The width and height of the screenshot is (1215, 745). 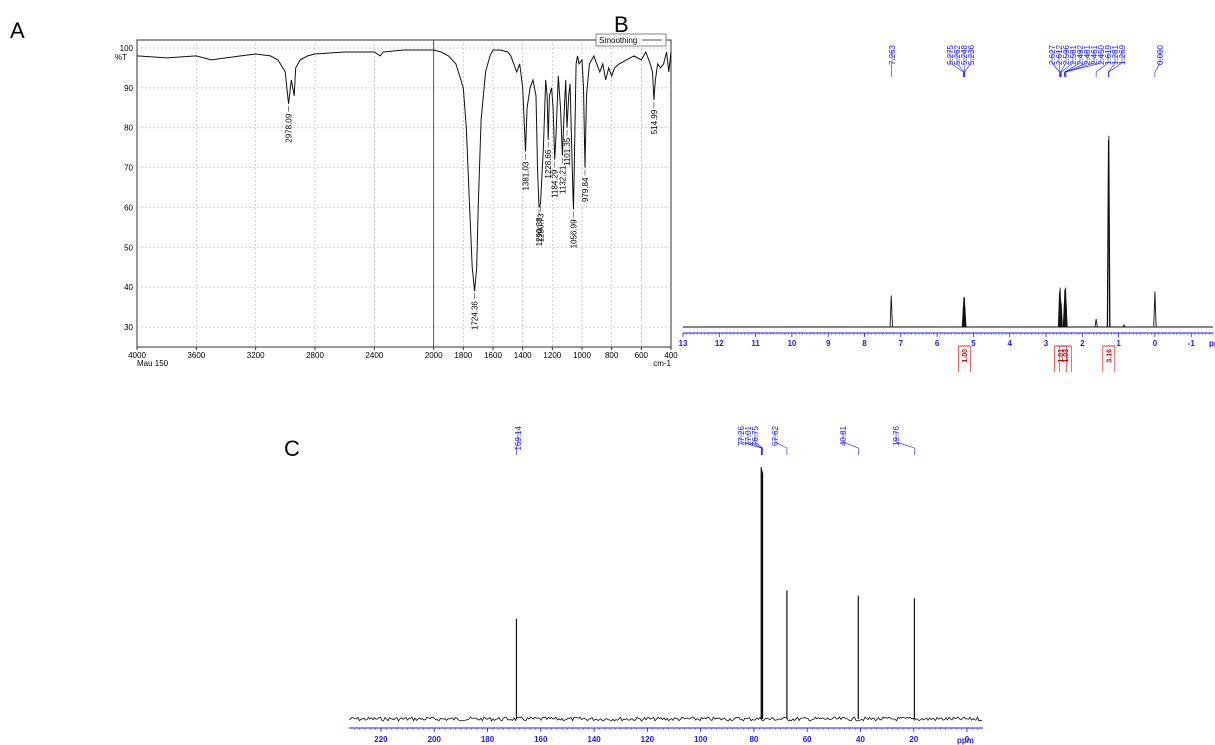 I want to click on h-peak-label-group: 2.461, so click(x=1094, y=54).